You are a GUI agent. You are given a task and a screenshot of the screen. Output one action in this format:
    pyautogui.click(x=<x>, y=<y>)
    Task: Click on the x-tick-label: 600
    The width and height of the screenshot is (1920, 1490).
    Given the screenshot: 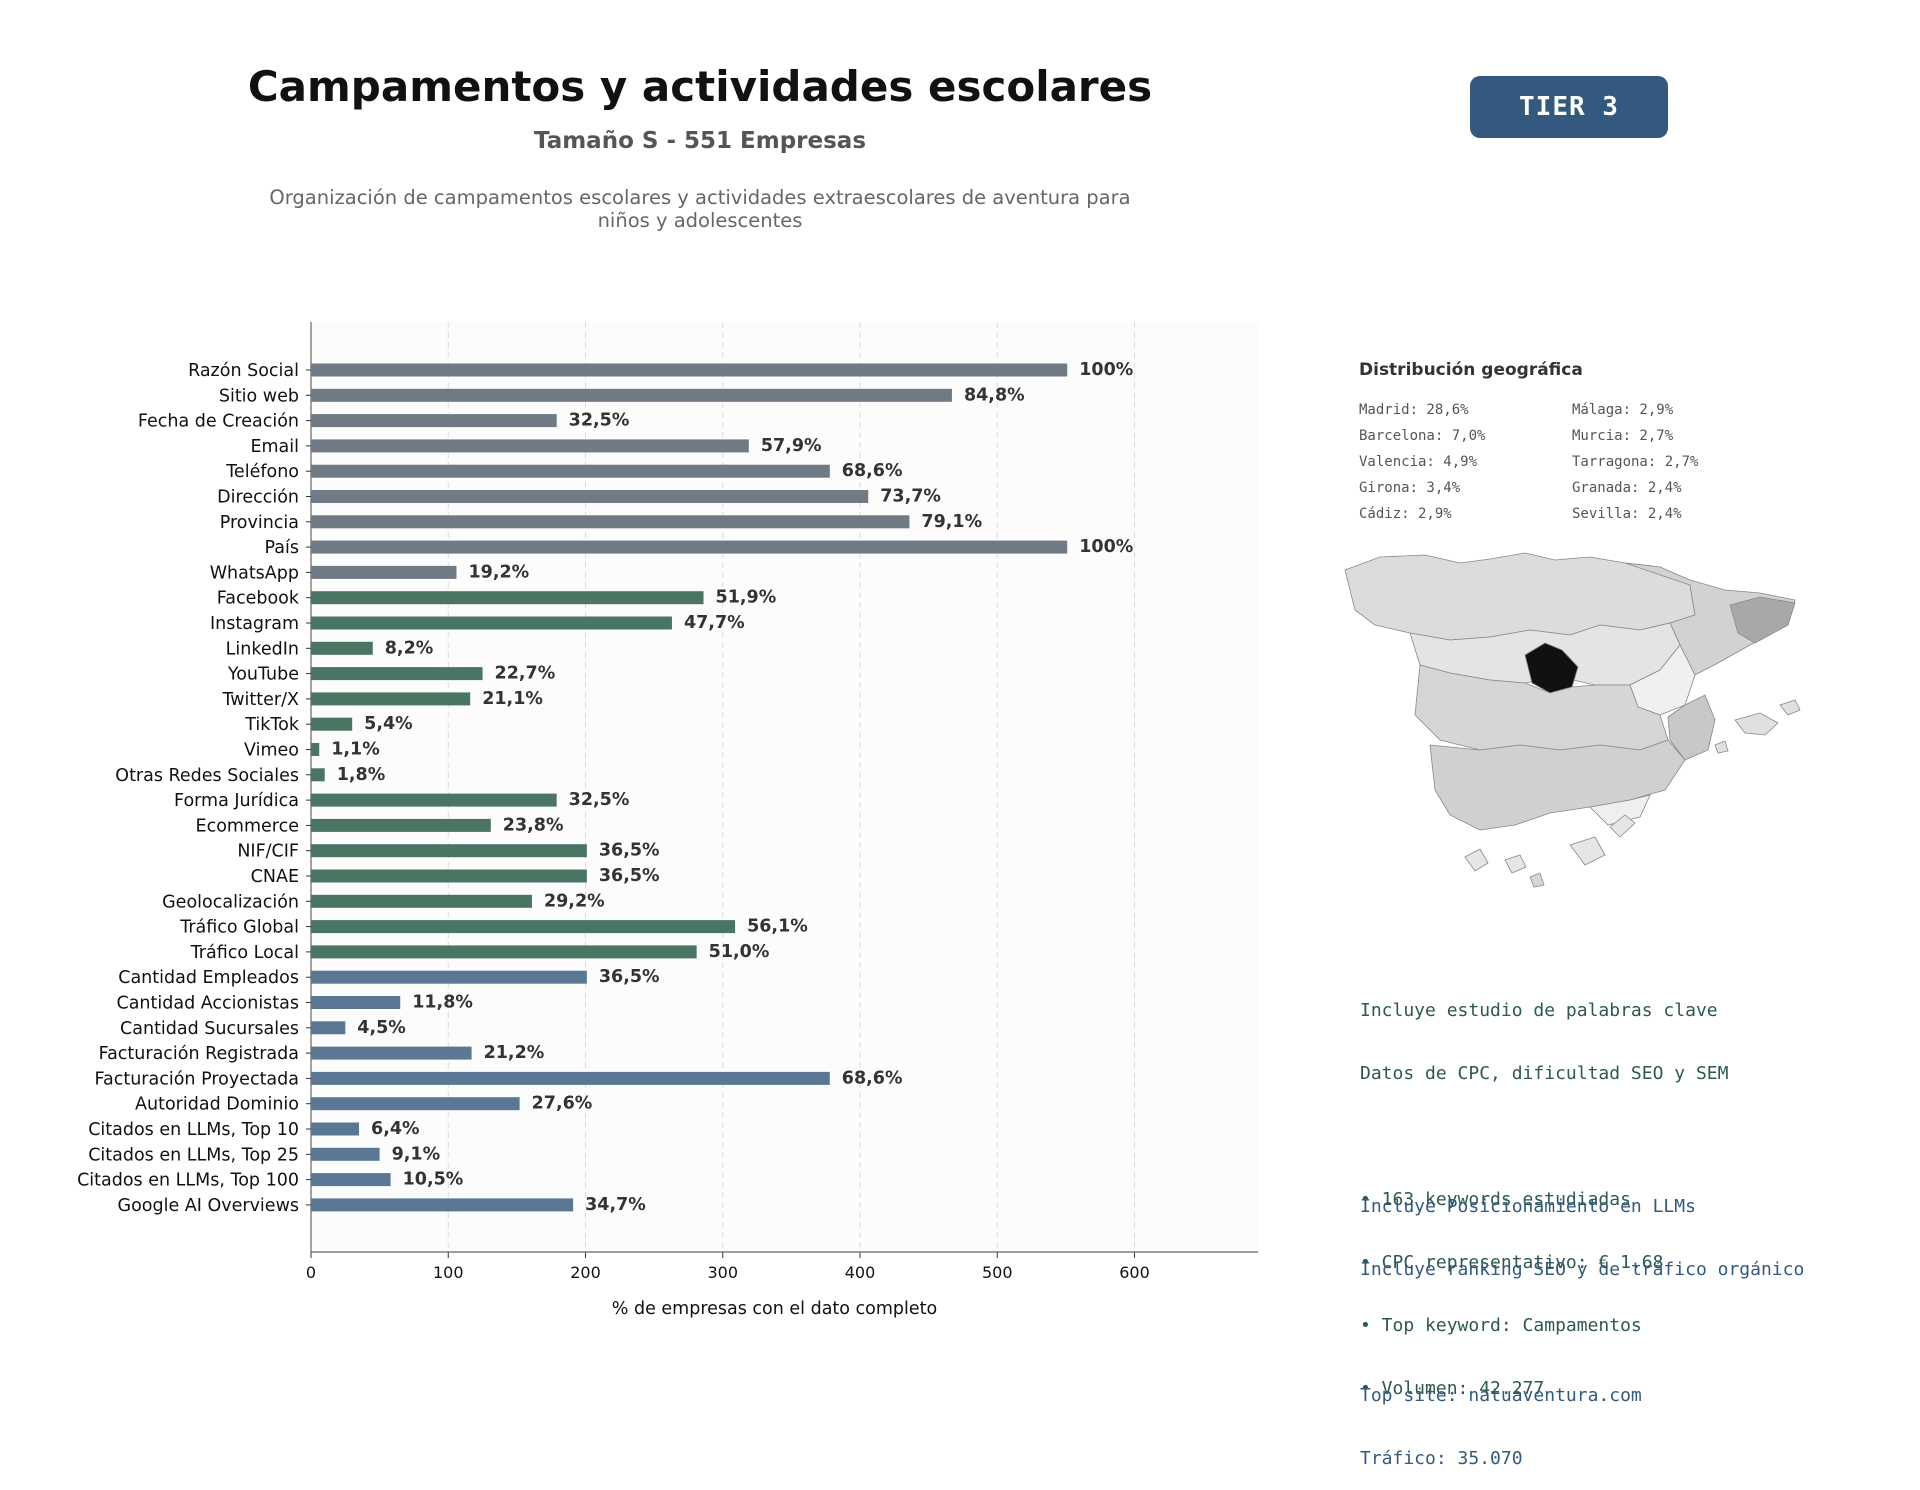 What is the action you would take?
    pyautogui.click(x=1134, y=1272)
    